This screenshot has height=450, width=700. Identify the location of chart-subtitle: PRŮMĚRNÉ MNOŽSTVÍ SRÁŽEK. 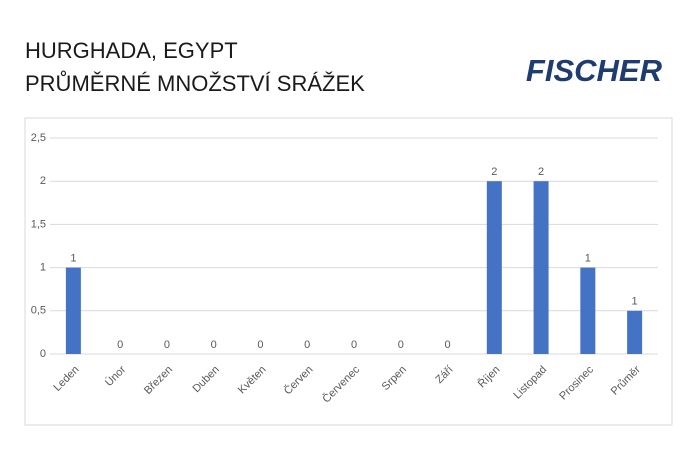
(195, 83).